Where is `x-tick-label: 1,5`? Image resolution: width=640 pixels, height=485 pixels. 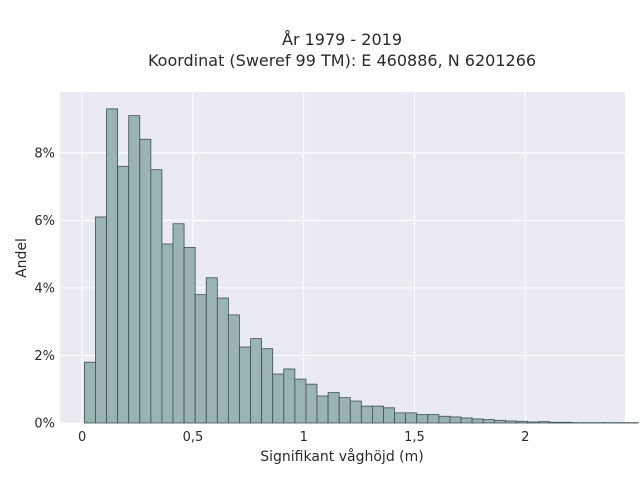 x-tick-label: 1,5 is located at coordinates (414, 437).